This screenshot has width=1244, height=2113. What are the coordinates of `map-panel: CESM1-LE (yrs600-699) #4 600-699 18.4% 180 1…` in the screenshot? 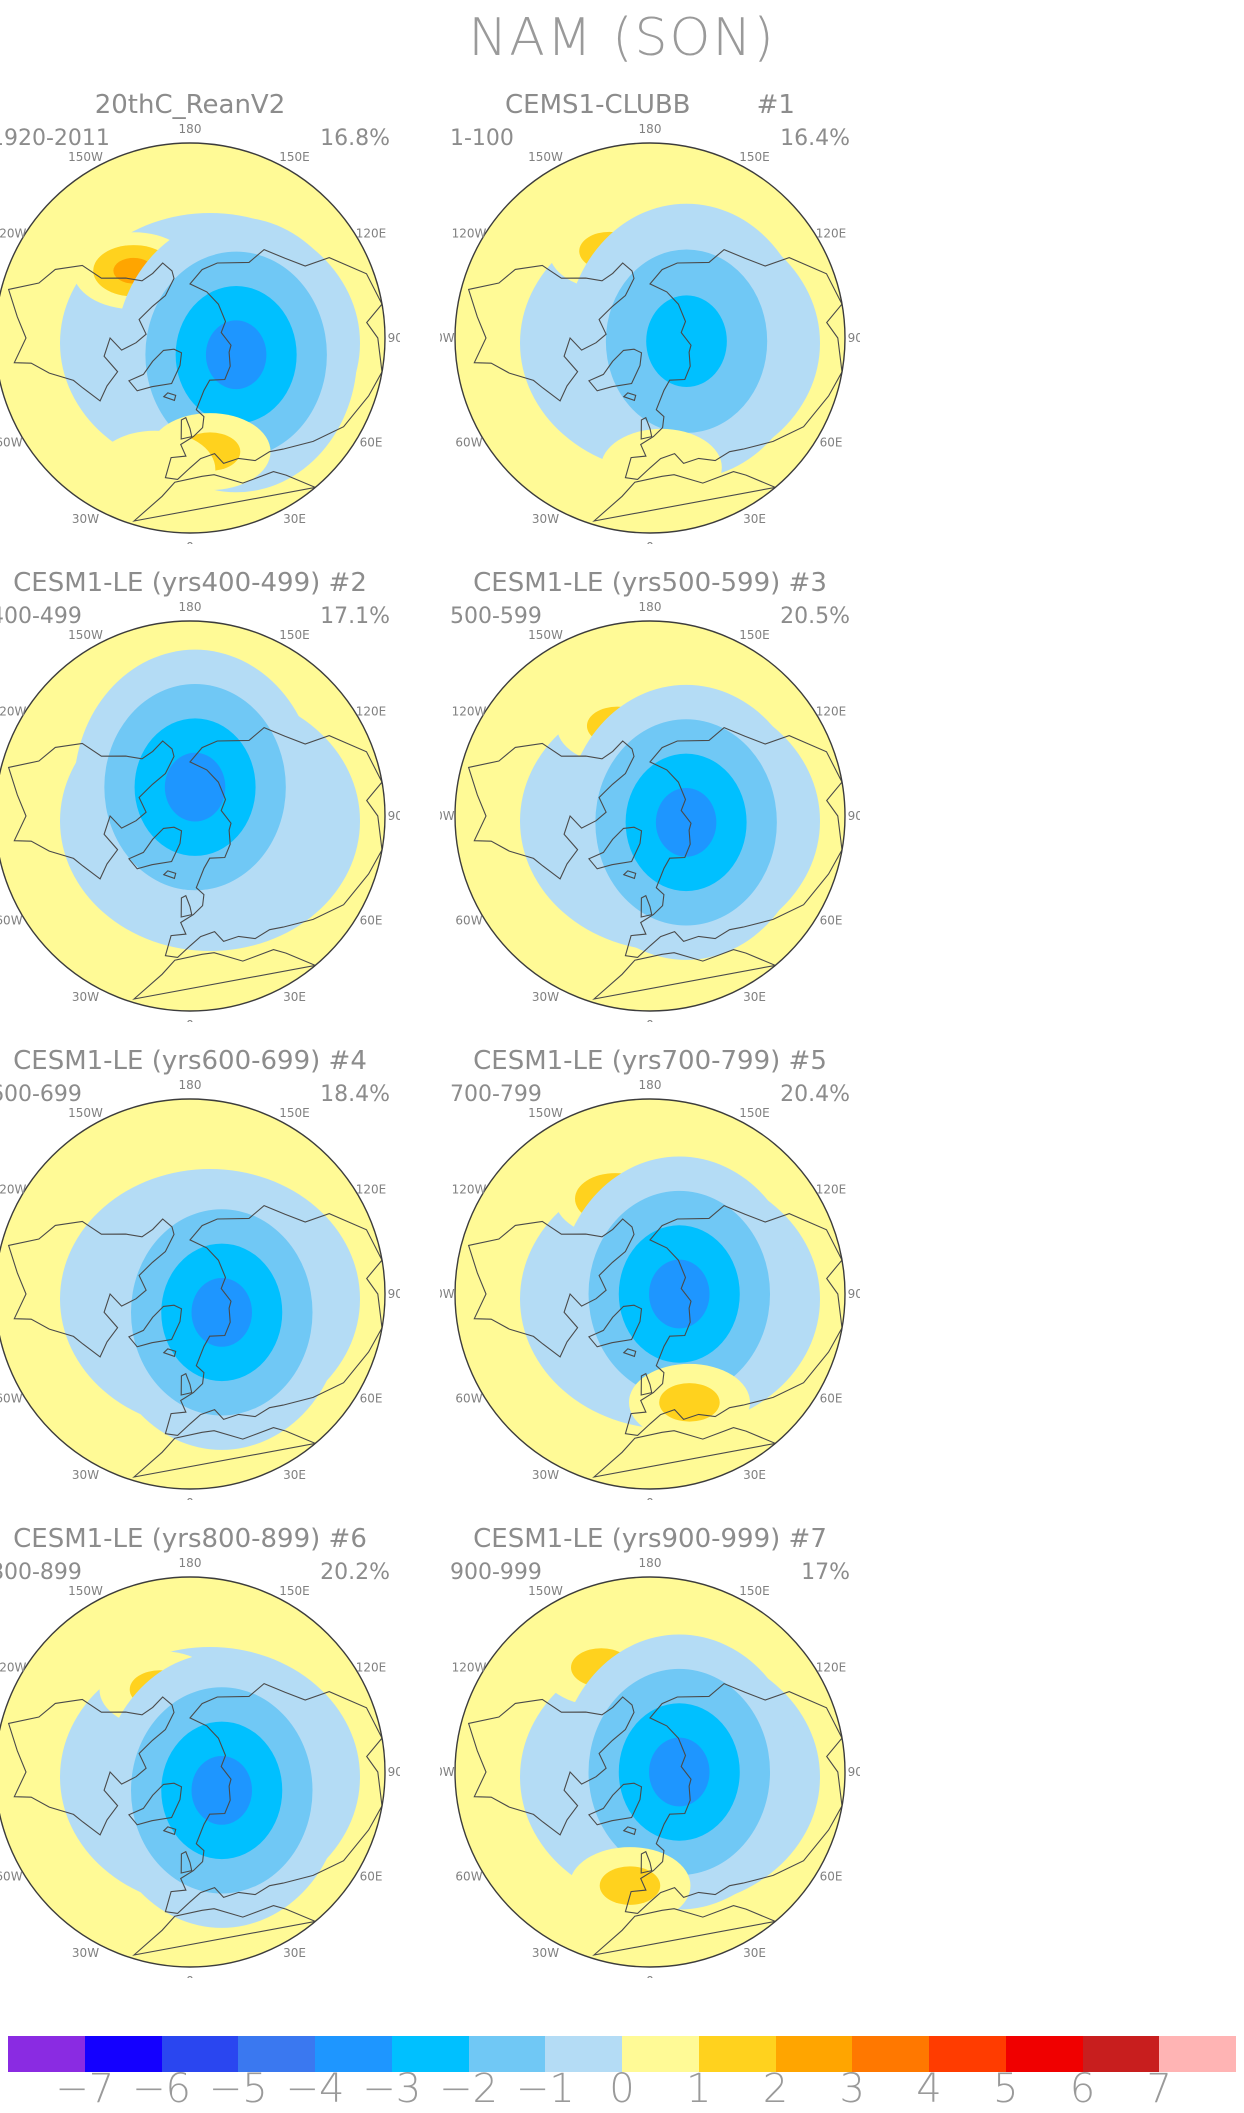 It's located at (200, 1276).